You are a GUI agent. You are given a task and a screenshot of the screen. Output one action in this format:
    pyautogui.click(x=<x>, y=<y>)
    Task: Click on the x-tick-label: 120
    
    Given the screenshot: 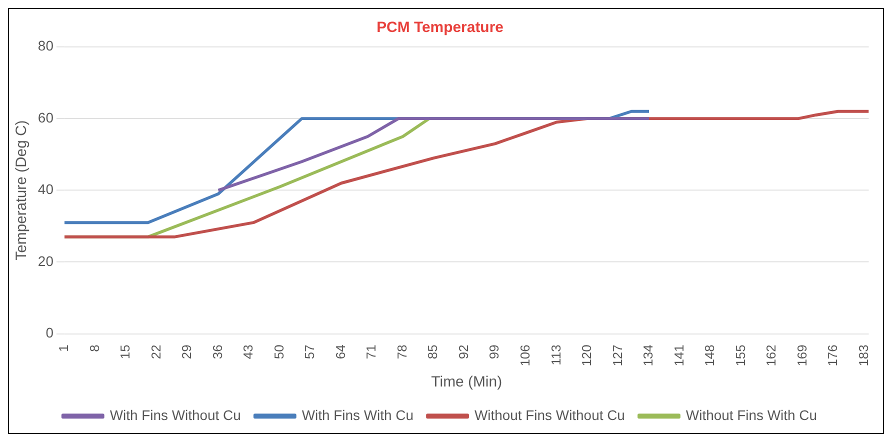 What is the action you would take?
    pyautogui.click(x=586, y=355)
    